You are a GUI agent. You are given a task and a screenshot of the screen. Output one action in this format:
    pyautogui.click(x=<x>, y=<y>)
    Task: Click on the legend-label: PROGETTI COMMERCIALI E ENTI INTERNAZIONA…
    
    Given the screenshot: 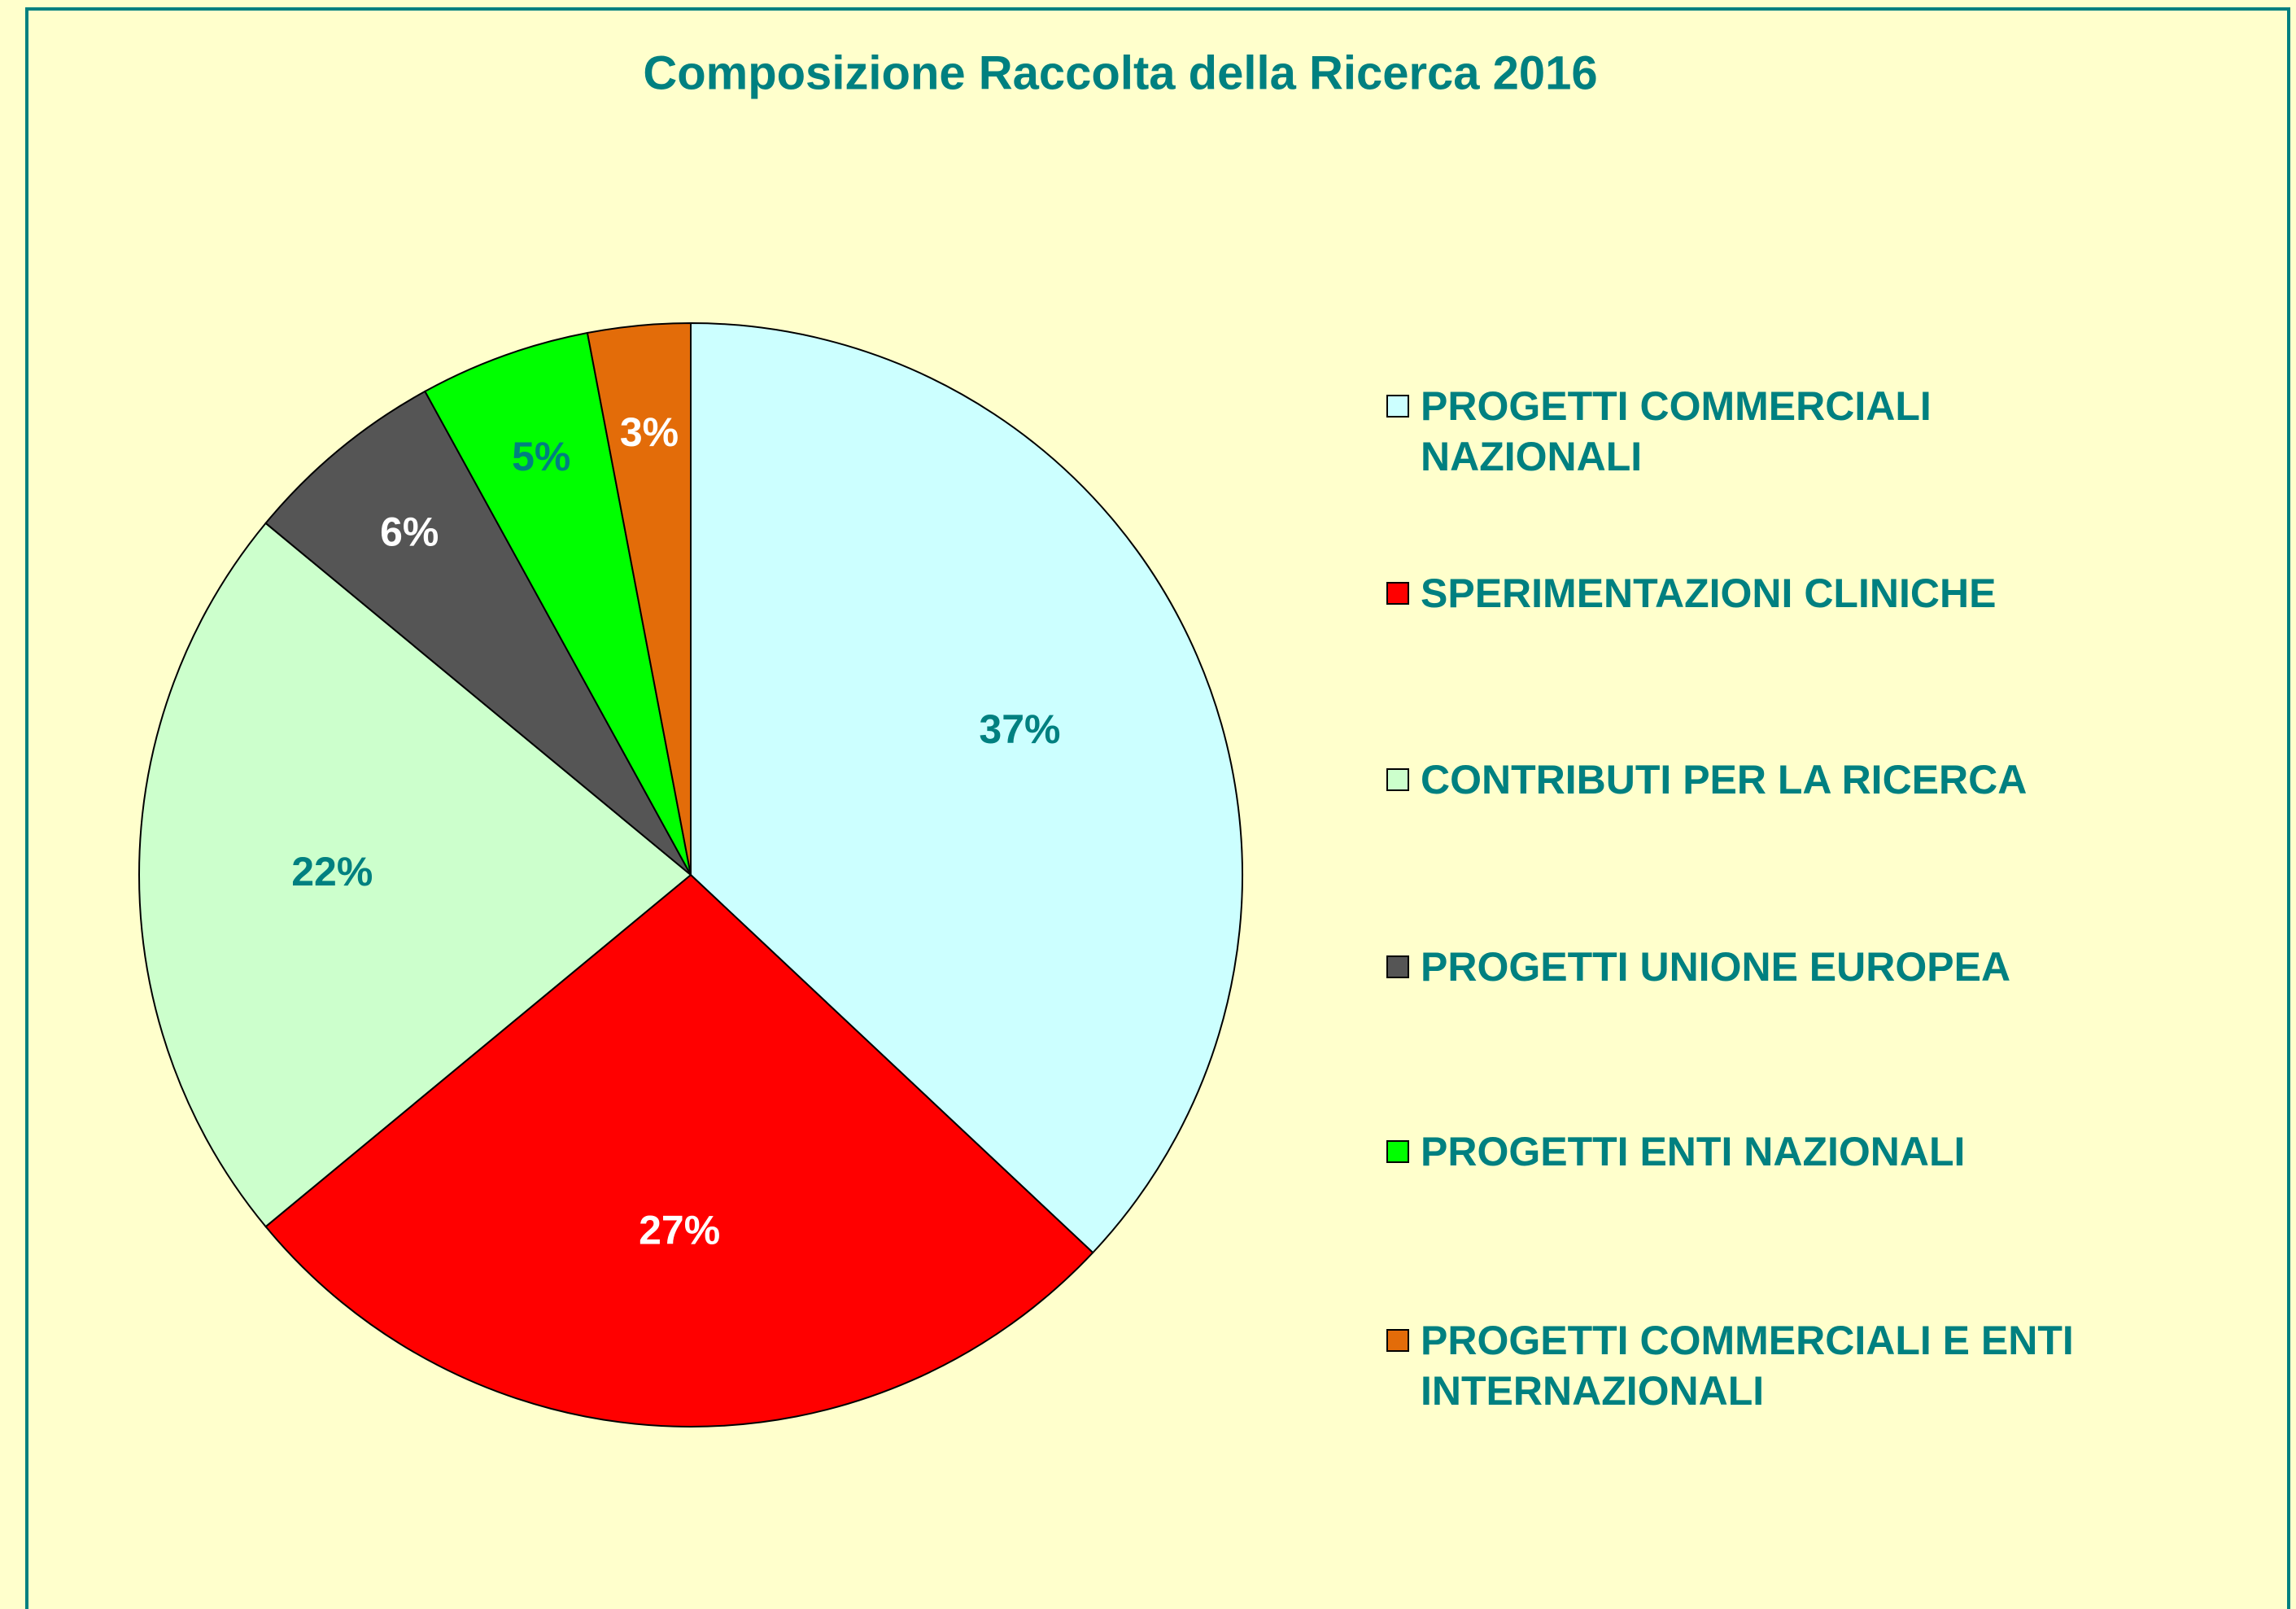 What is the action you would take?
    pyautogui.click(x=1747, y=1366)
    